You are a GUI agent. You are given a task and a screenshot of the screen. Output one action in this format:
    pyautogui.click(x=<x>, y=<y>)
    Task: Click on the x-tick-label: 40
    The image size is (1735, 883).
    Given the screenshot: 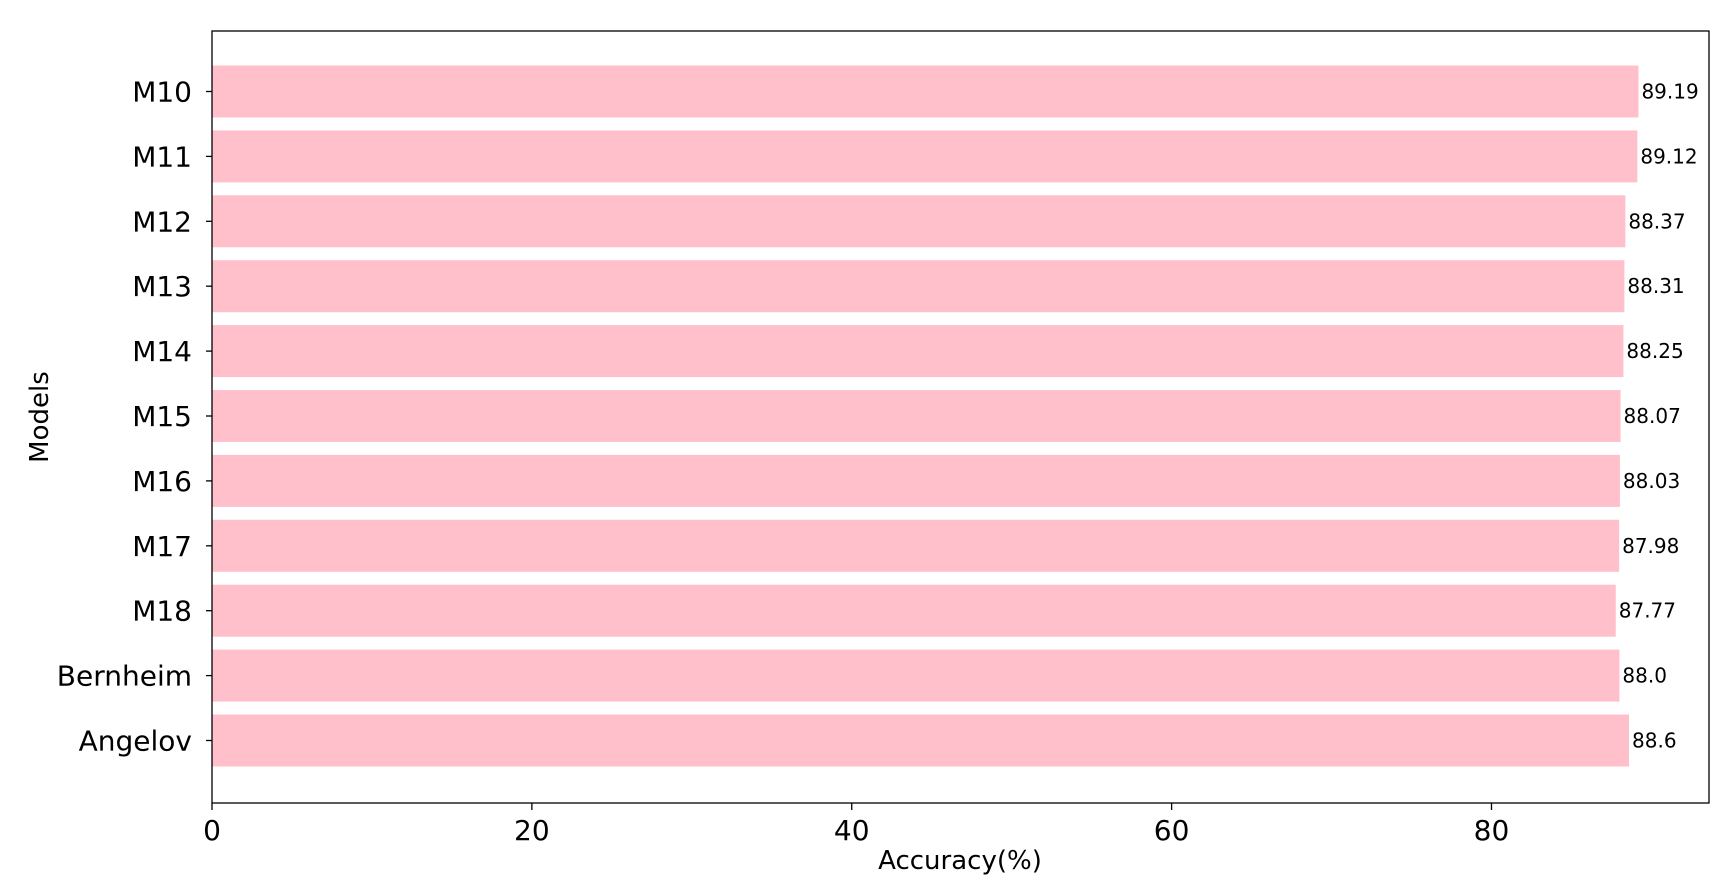 What is the action you would take?
    pyautogui.click(x=852, y=830)
    